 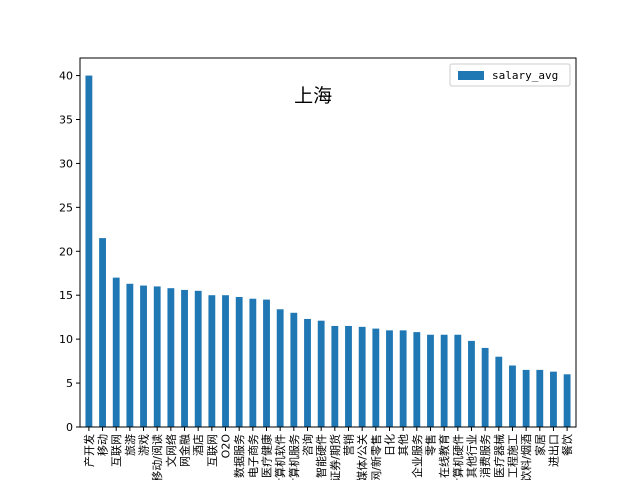 I want to click on x-tick-label-23: 其他, so click(x=403, y=445).